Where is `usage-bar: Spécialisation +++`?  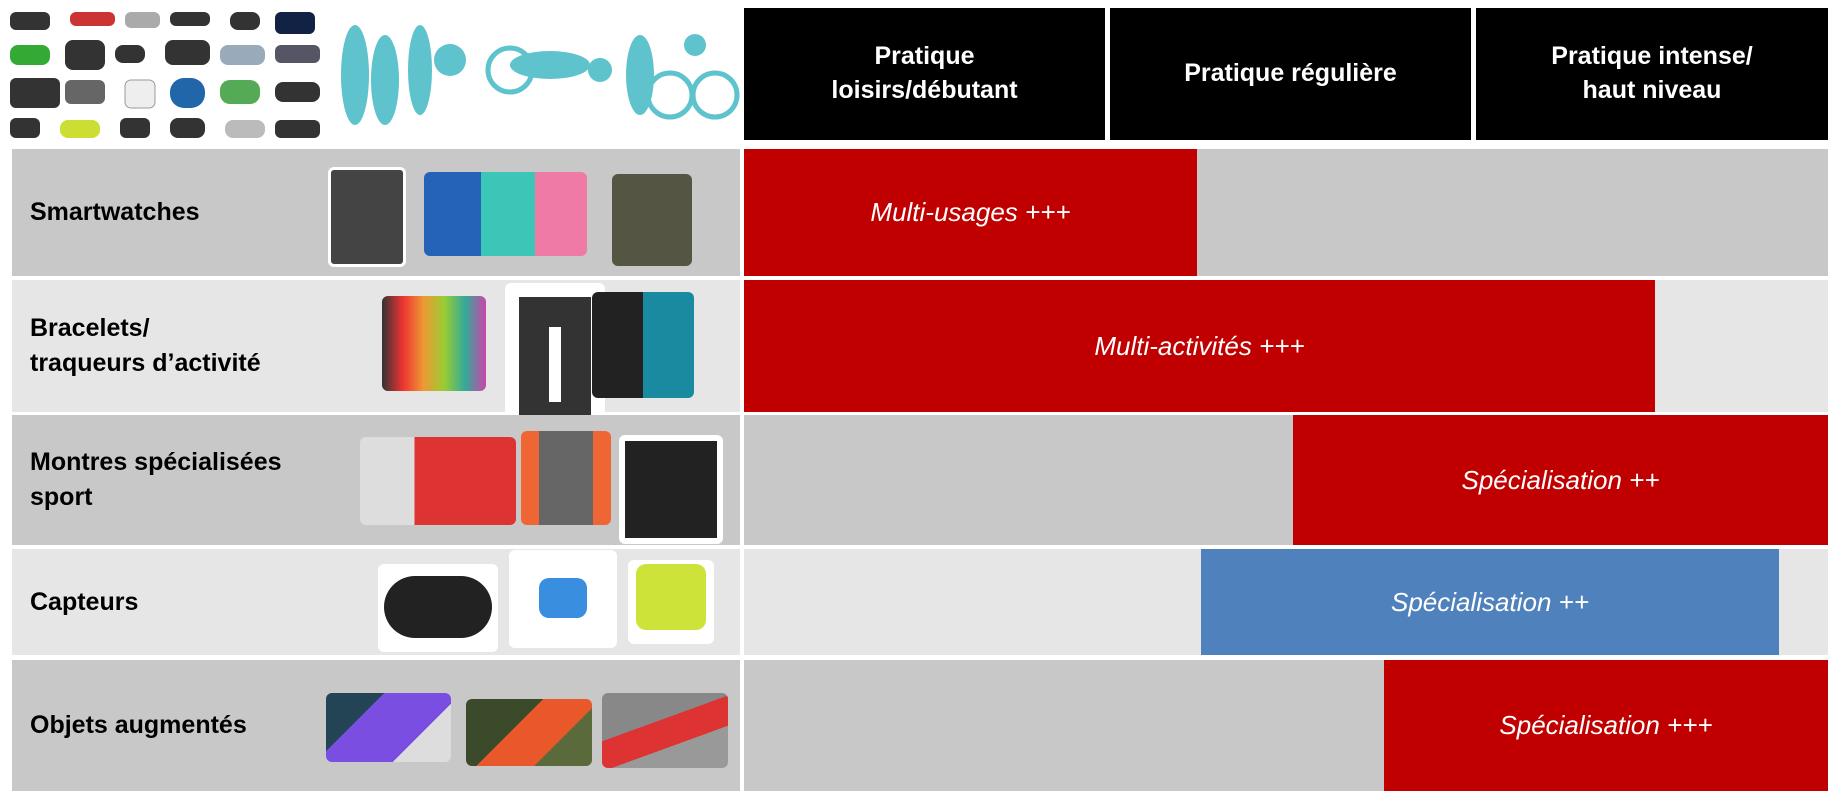 usage-bar: Spécialisation +++ is located at coordinates (1606, 725).